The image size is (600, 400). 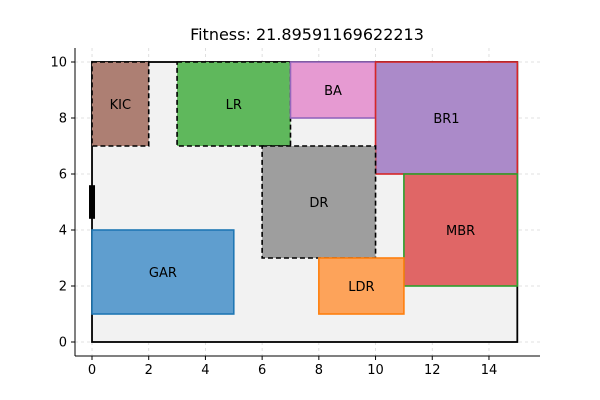 I want to click on room-gar, so click(x=163, y=272).